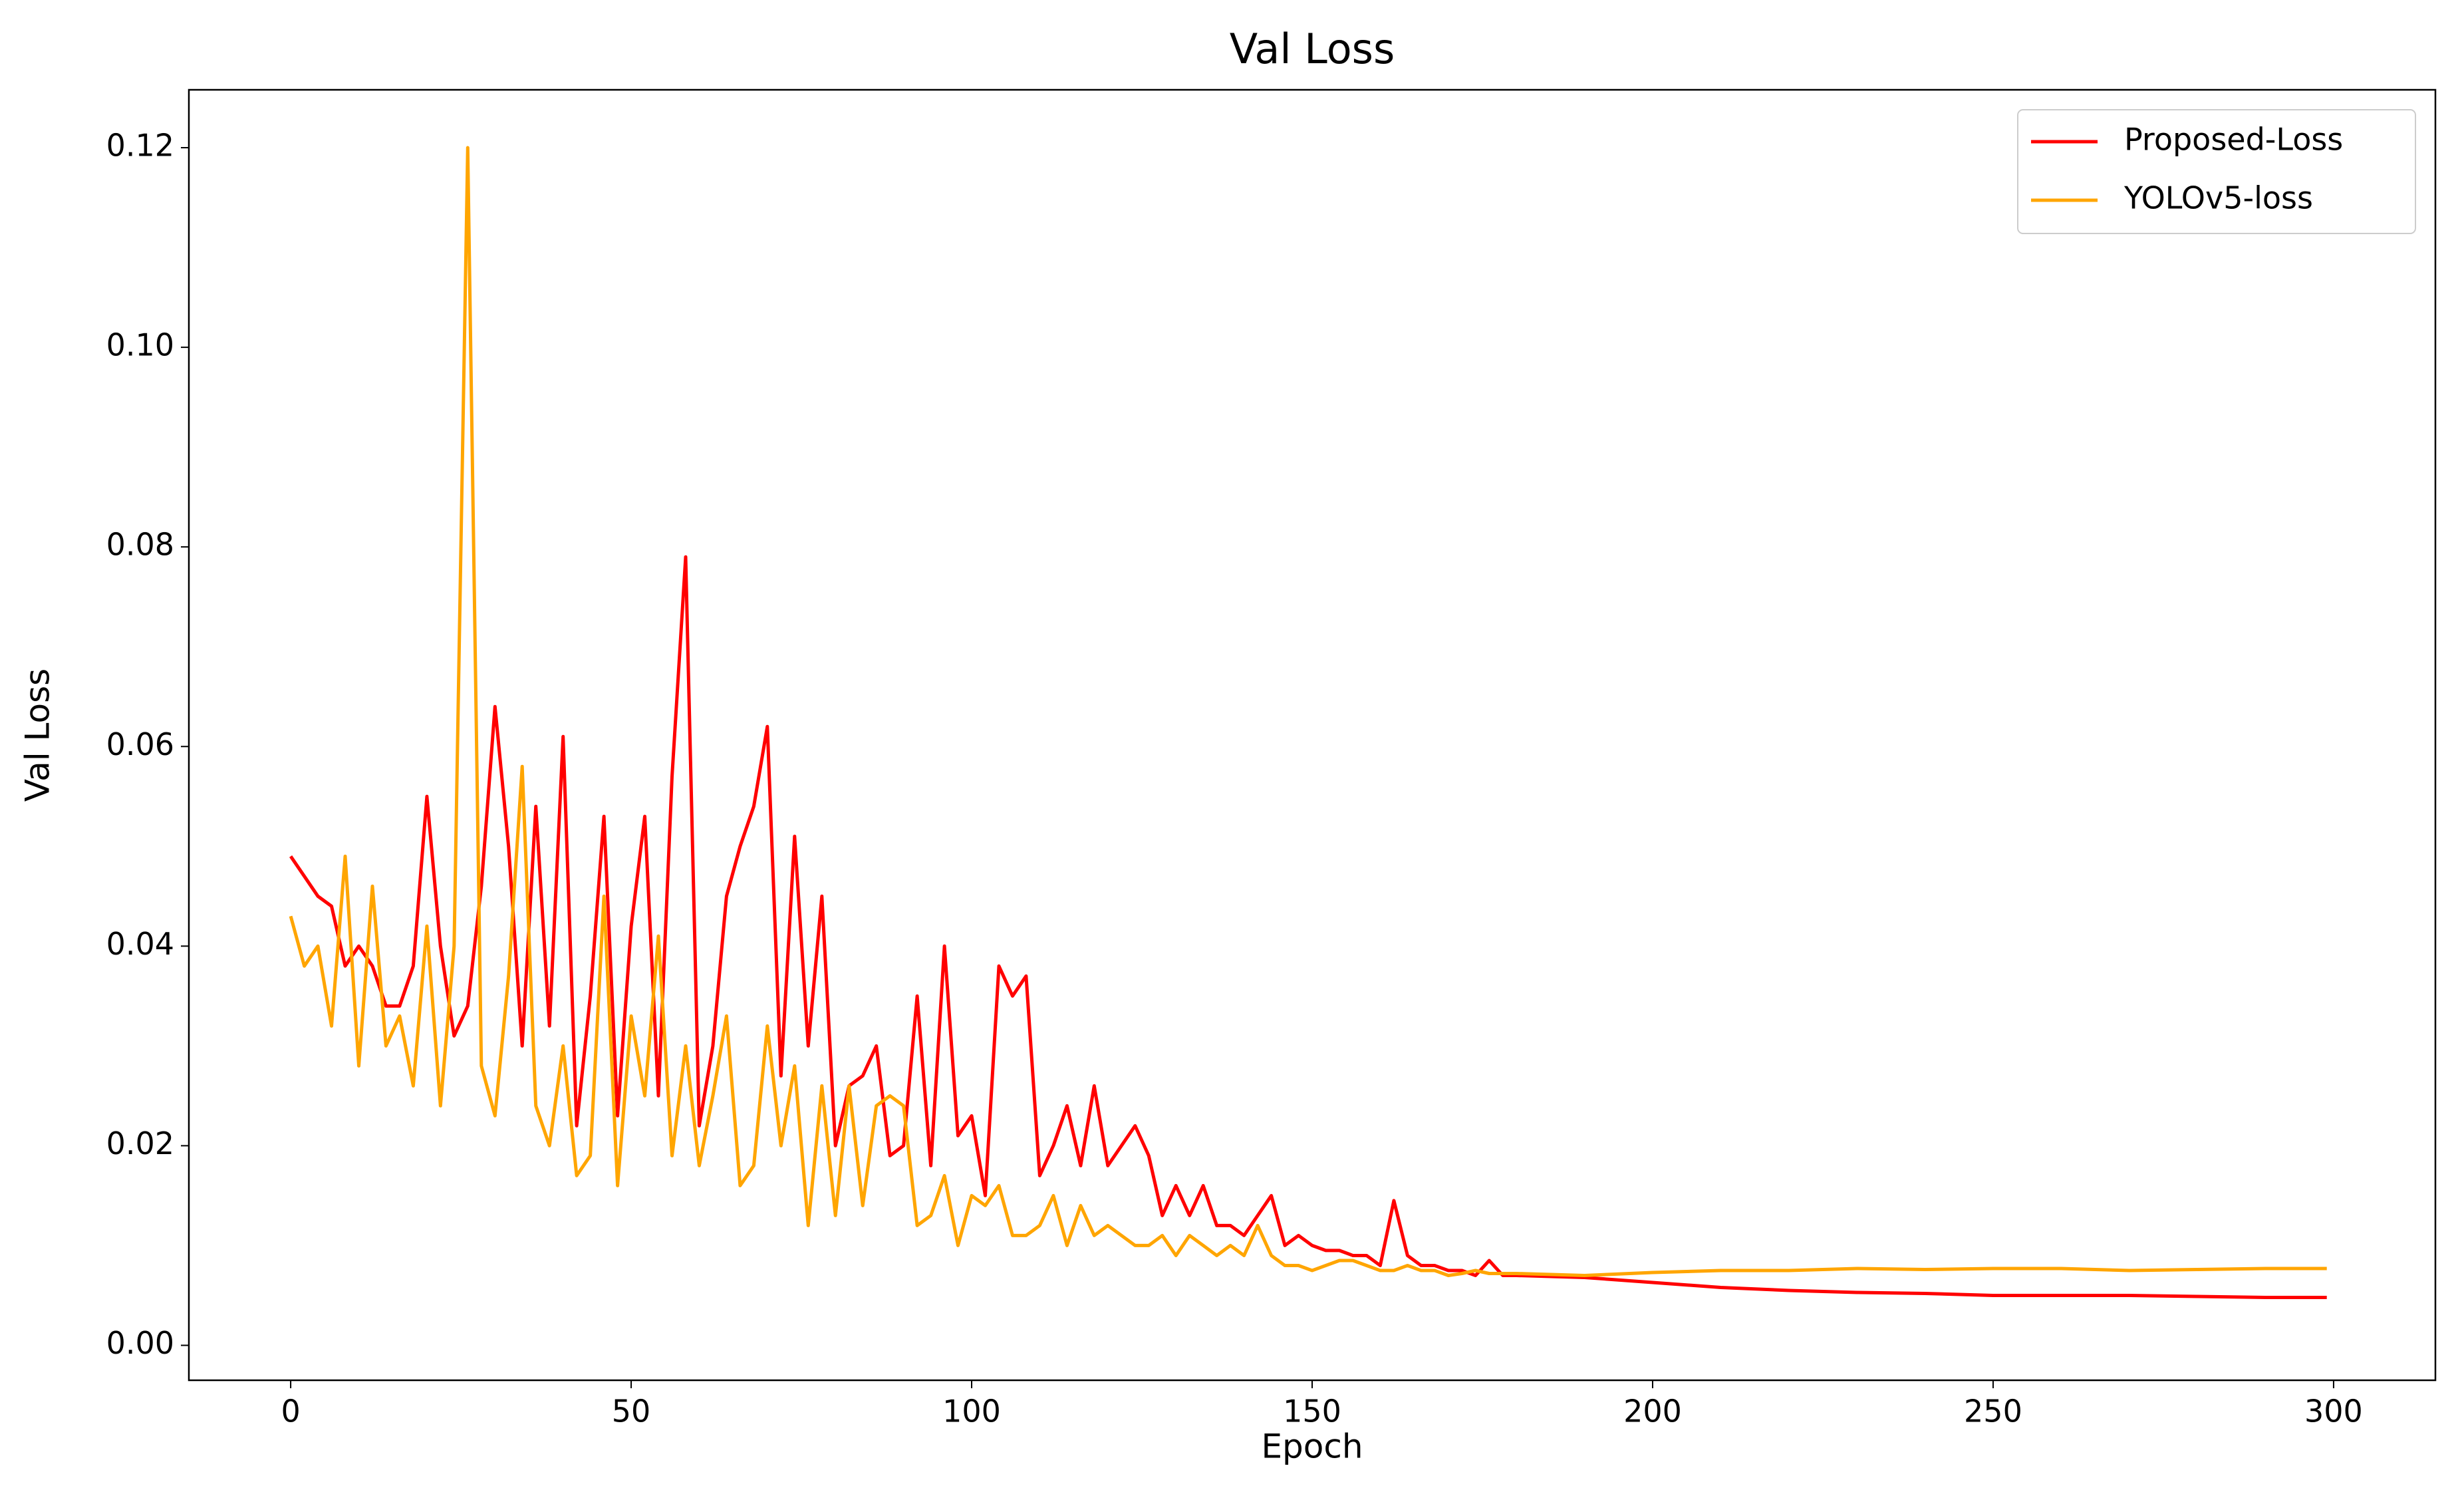  I want to click on chart-title: Val Loss, so click(1312, 49).